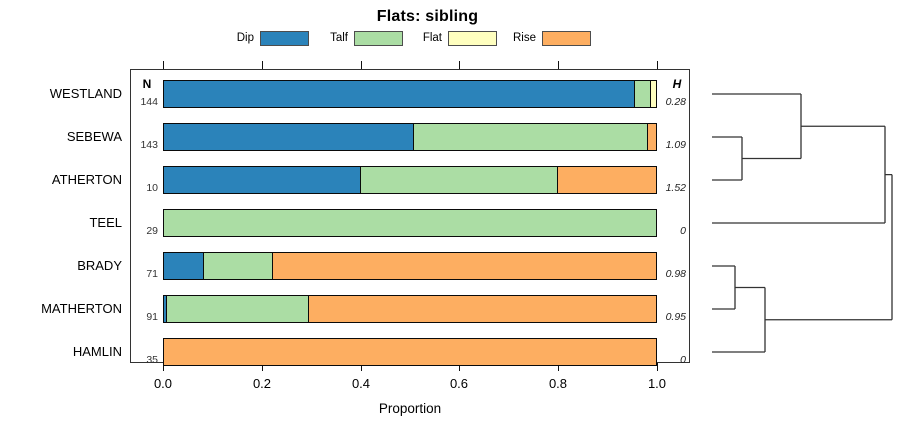 This screenshot has width=900, height=440. What do you see at coordinates (472, 38) in the screenshot?
I see `legend-swatch-flat` at bounding box center [472, 38].